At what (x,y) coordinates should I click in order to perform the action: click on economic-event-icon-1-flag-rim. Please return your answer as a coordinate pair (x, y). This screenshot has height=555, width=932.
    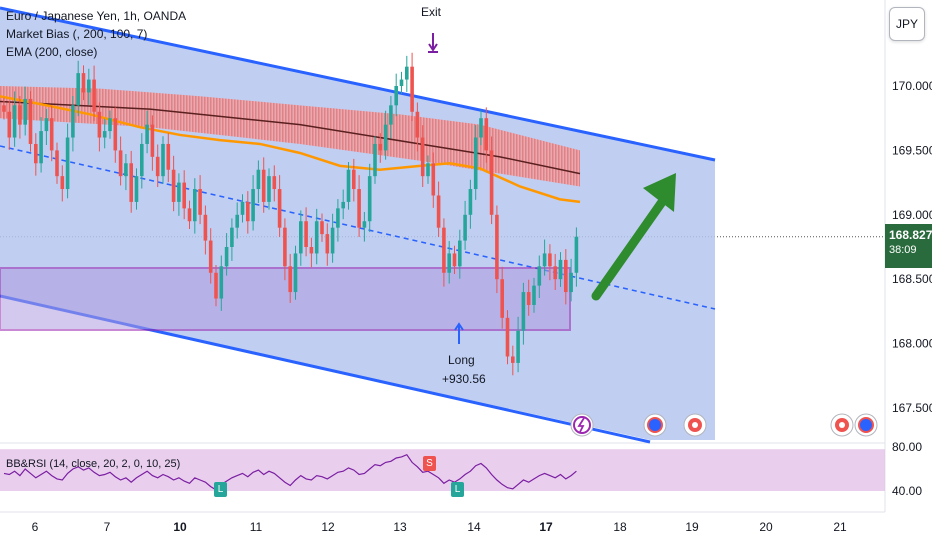
    Looking at the image, I should click on (655, 425).